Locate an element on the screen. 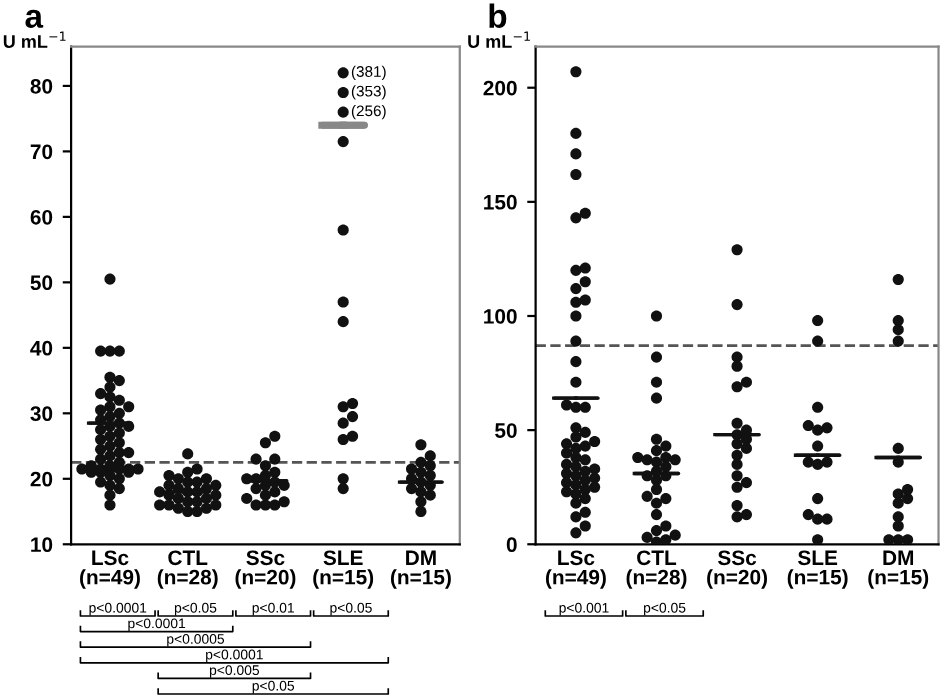 This screenshot has height=696, width=948. y-tick-label: 60 is located at coordinates (41, 217).